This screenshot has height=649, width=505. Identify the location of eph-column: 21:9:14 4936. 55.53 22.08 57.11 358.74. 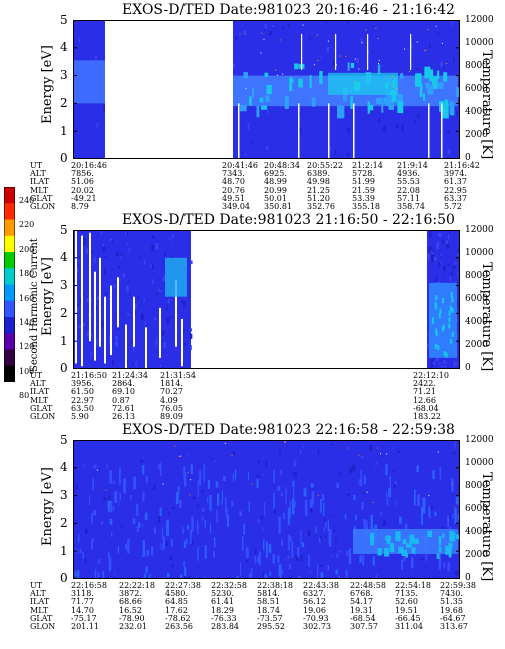
(412, 186).